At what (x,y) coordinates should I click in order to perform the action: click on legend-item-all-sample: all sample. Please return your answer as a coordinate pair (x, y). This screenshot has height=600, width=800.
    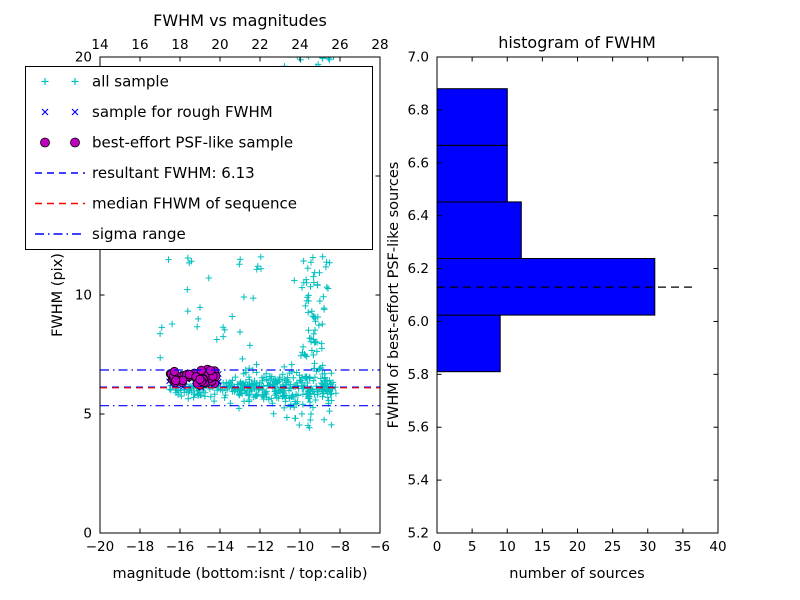
    Looking at the image, I should click on (105, 82).